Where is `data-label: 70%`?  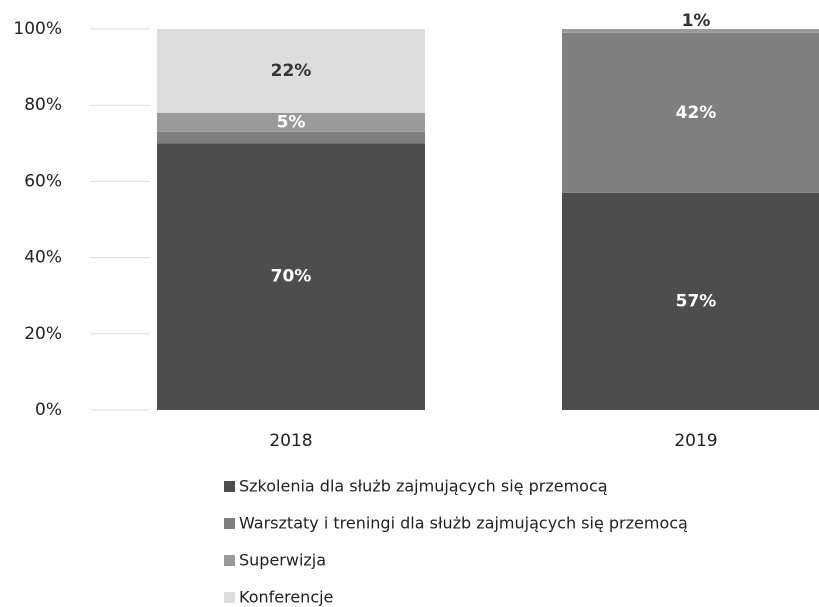
data-label: 70% is located at coordinates (291, 277).